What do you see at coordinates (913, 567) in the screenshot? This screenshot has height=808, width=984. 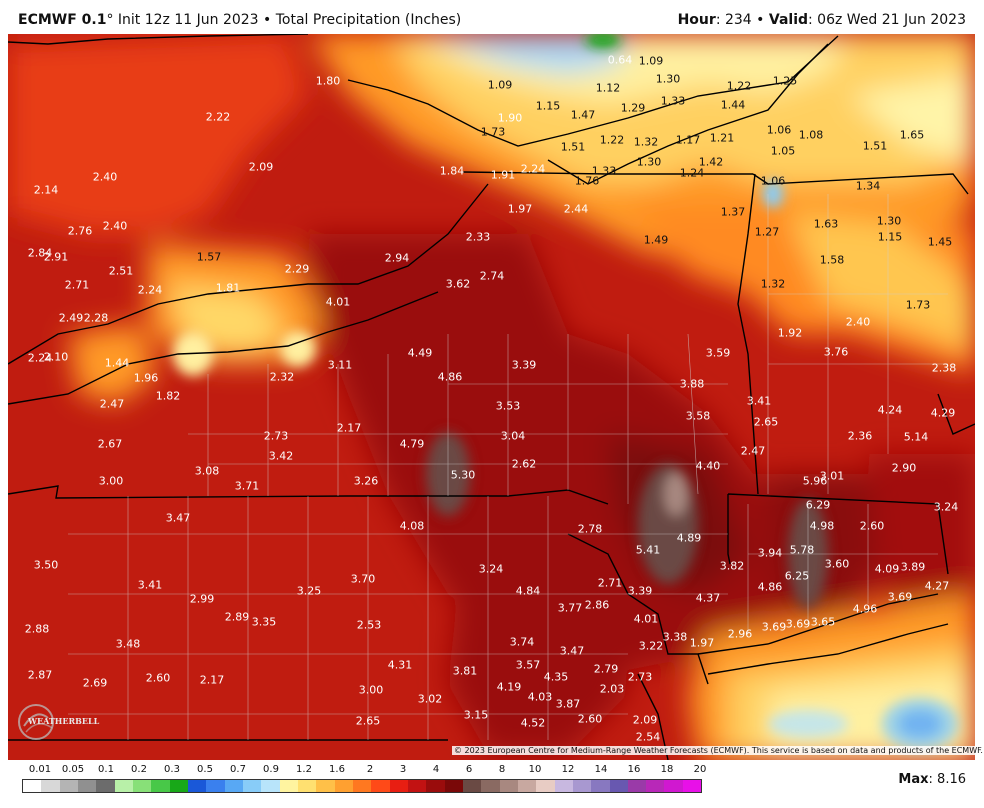 I see `precip-value-label: 3.89` at bounding box center [913, 567].